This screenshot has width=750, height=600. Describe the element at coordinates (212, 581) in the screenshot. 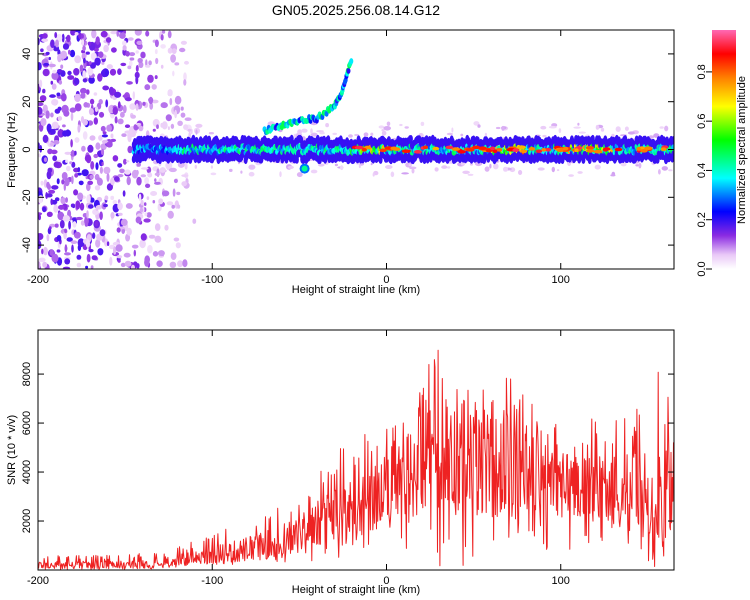

I see `x-tick-label: -100` at that location.